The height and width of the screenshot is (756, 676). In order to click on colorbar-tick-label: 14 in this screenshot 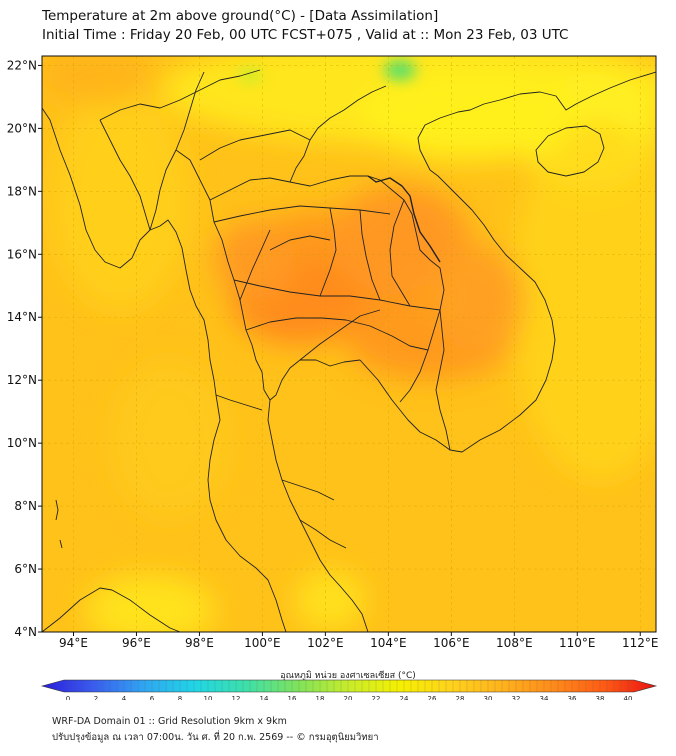, I will do `click(264, 697)`.